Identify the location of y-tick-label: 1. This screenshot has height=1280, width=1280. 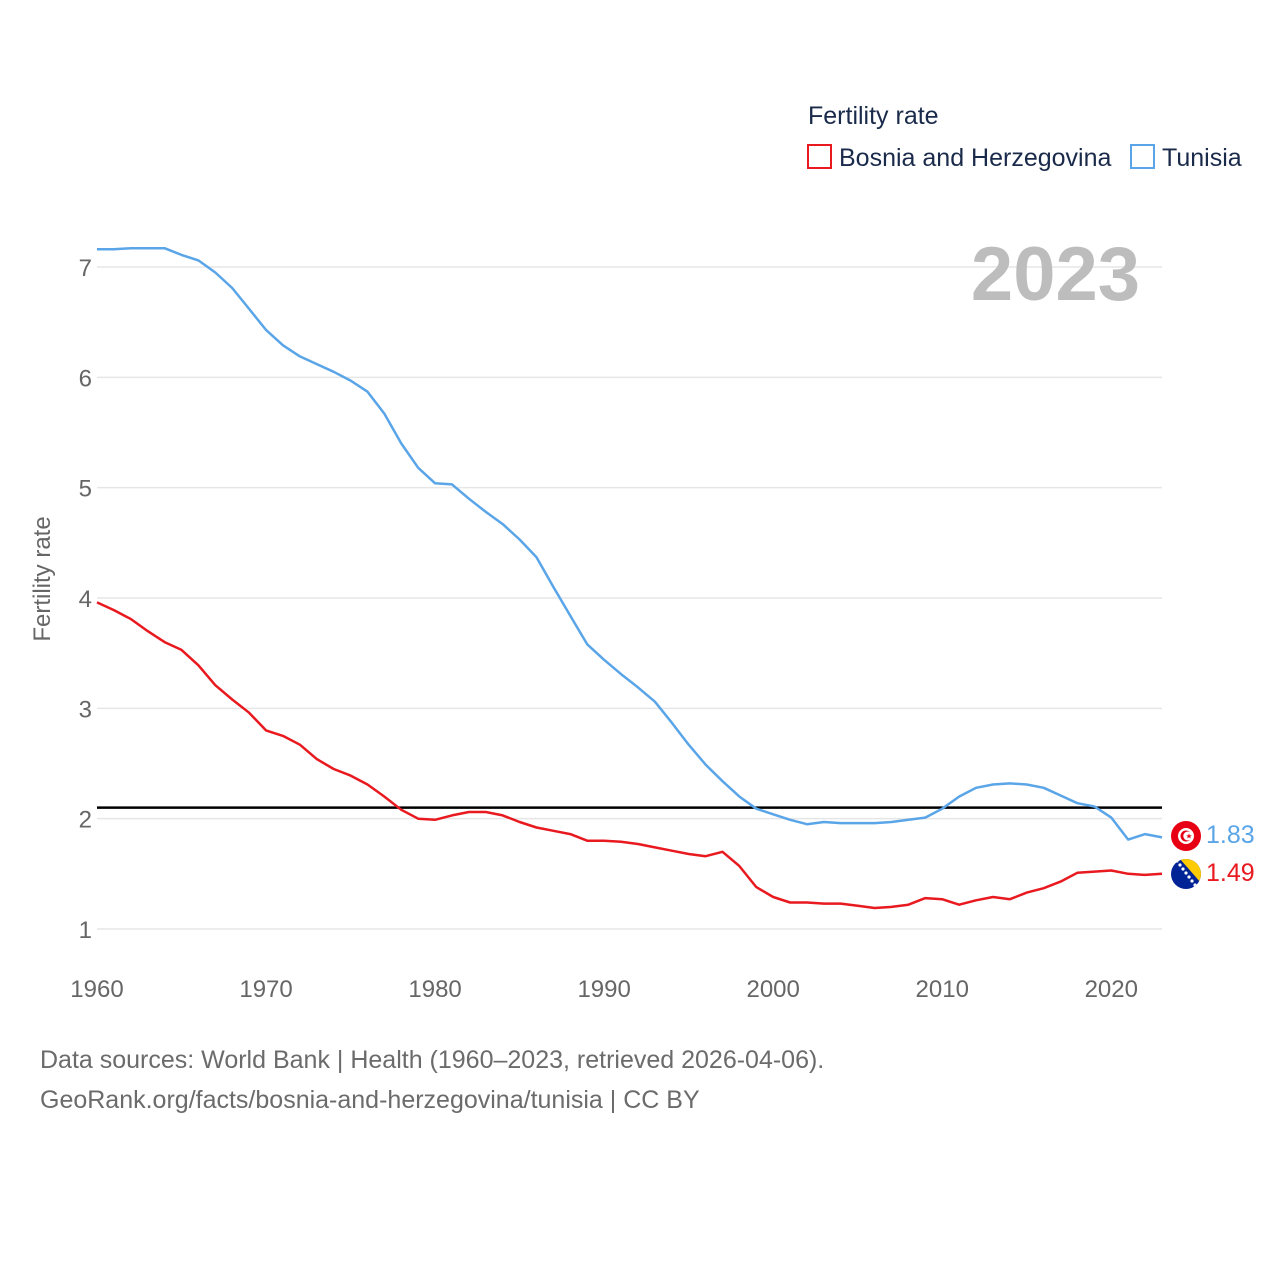
(85, 930).